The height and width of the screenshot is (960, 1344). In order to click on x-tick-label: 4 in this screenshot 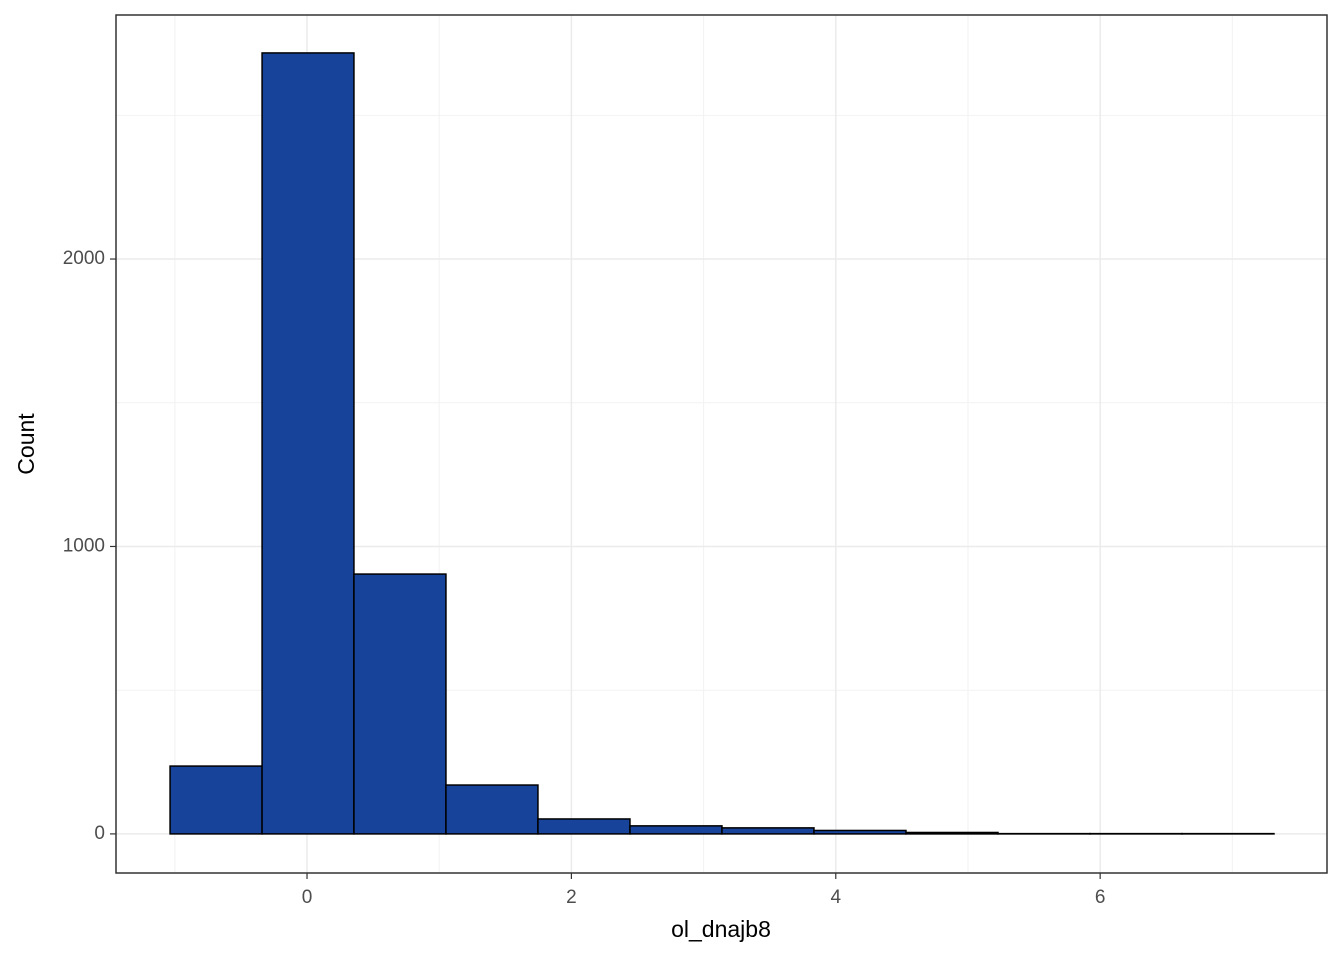, I will do `click(835, 897)`.